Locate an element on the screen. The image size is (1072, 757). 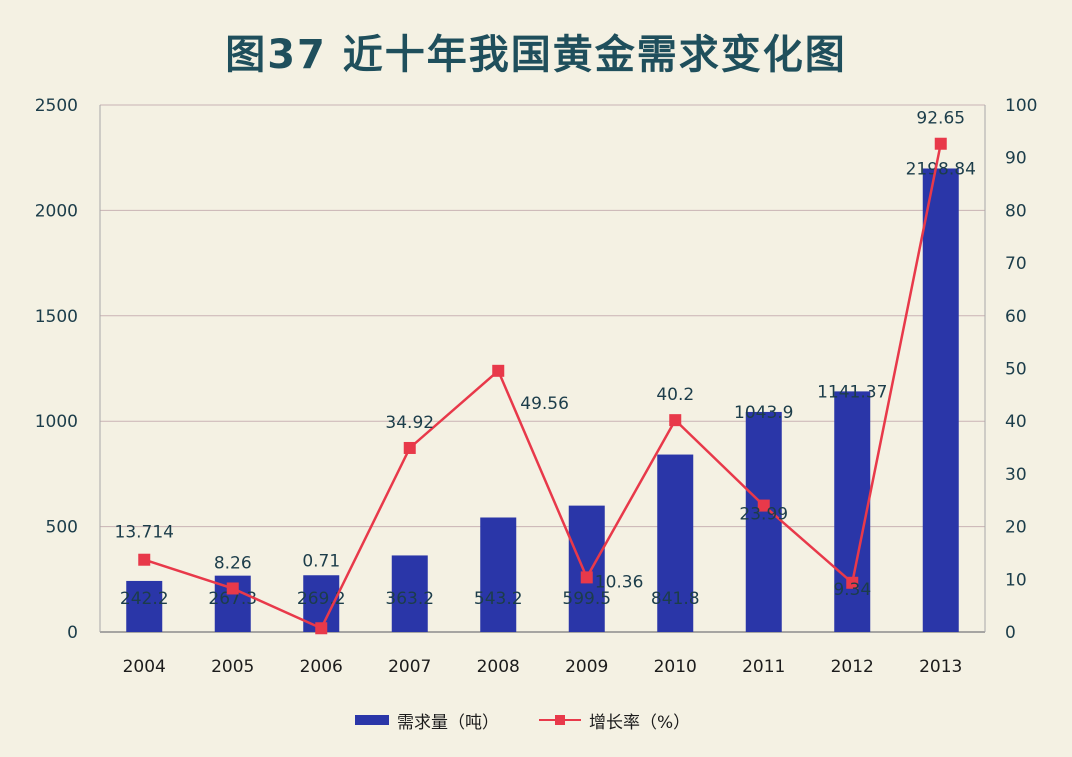
x-tick-label: 2009 is located at coordinates (586, 667).